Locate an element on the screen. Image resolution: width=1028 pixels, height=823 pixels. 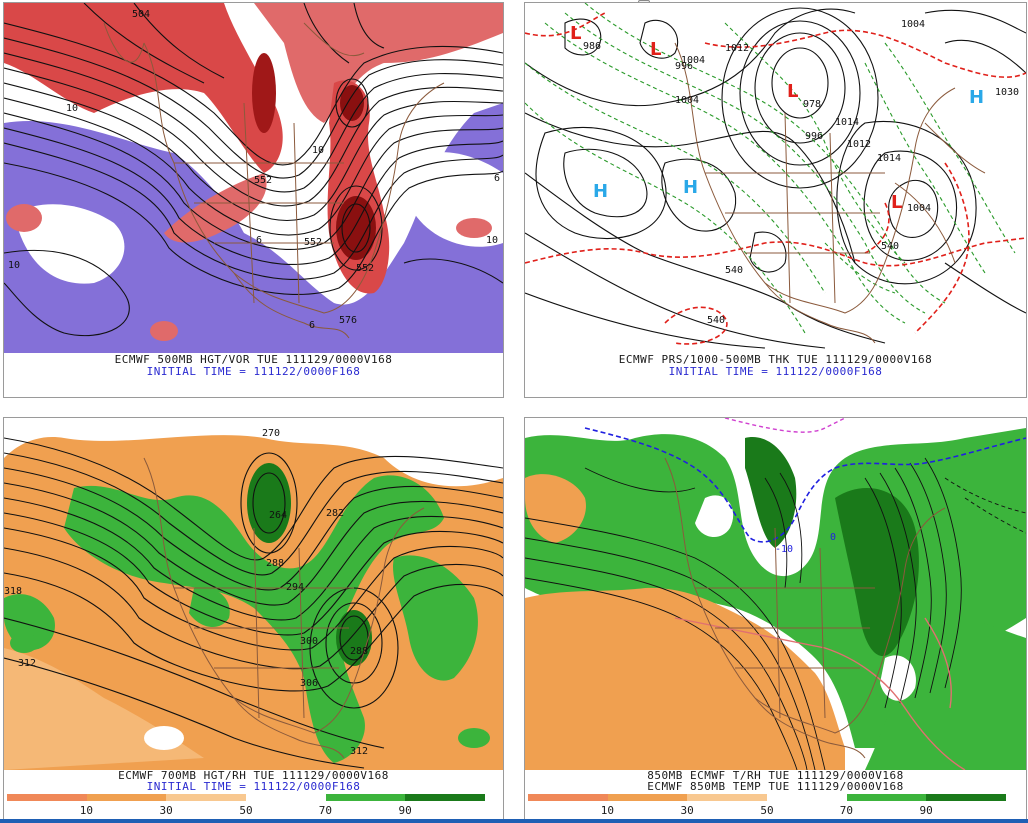
contour-label: 552 is located at coordinates (263, 180).